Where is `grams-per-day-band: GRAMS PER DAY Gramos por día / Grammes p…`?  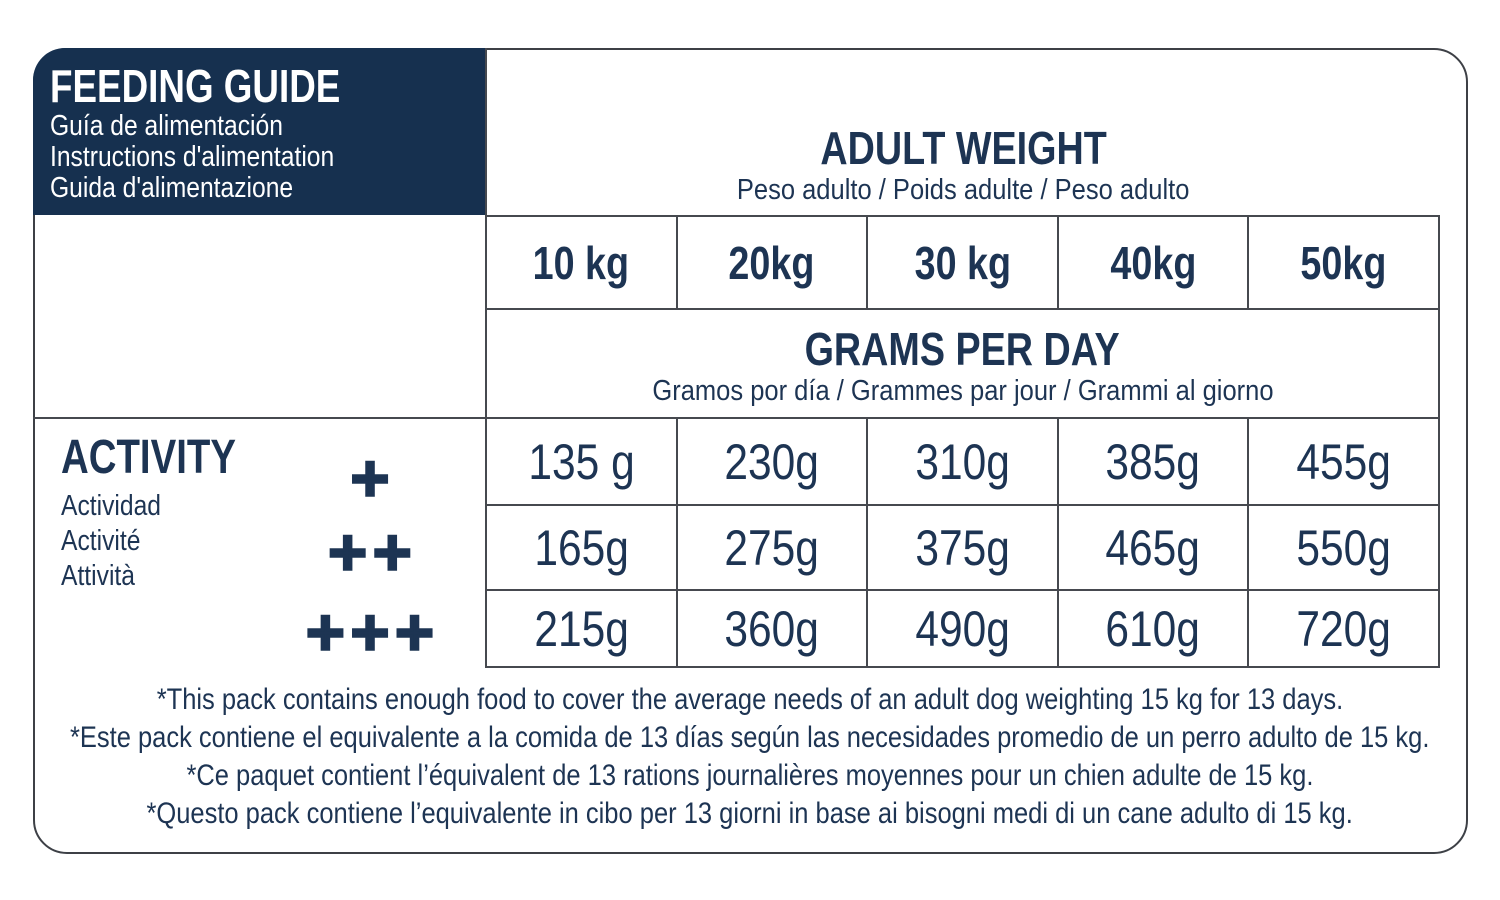
grams-per-day-band: GRAMS PER DAY Gramos por día / Grammes p… is located at coordinates (963, 363).